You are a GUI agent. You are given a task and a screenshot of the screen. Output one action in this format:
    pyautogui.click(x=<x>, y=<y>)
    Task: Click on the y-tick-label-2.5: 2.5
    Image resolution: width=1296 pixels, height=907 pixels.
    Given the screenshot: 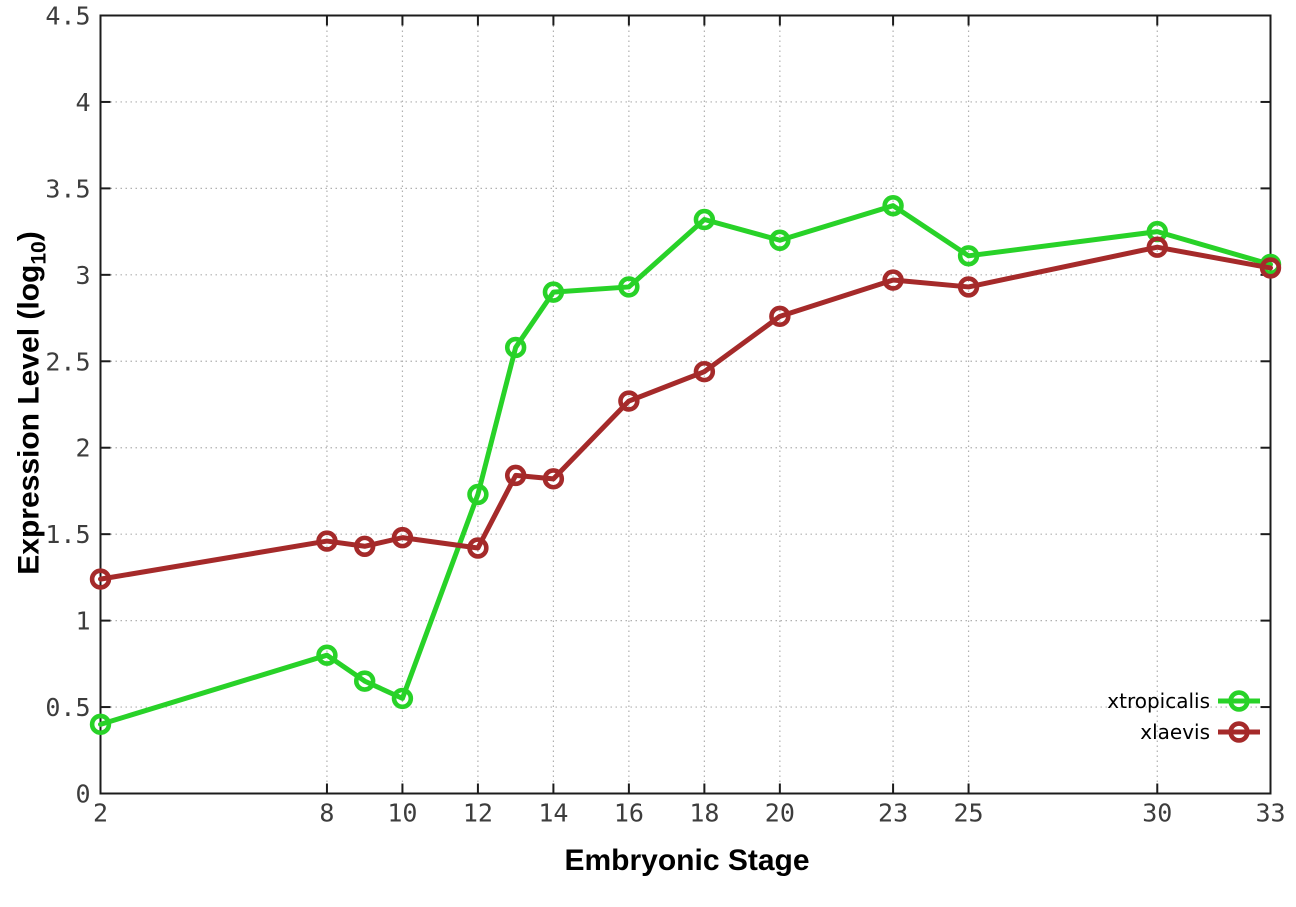 What is the action you would take?
    pyautogui.click(x=67, y=361)
    